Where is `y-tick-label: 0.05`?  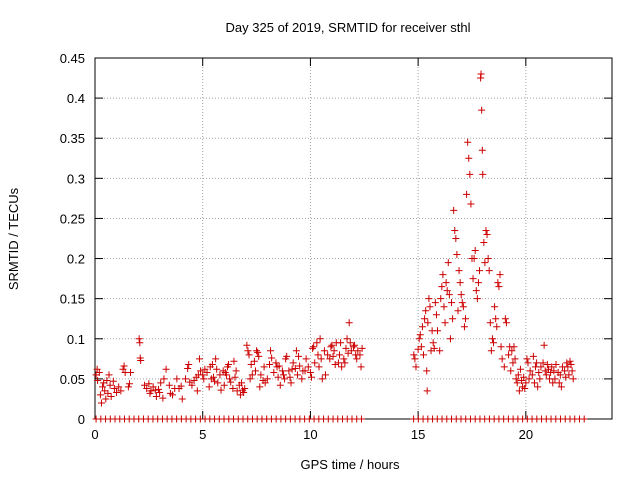
y-tick-label: 0.05 is located at coordinates (72, 379).